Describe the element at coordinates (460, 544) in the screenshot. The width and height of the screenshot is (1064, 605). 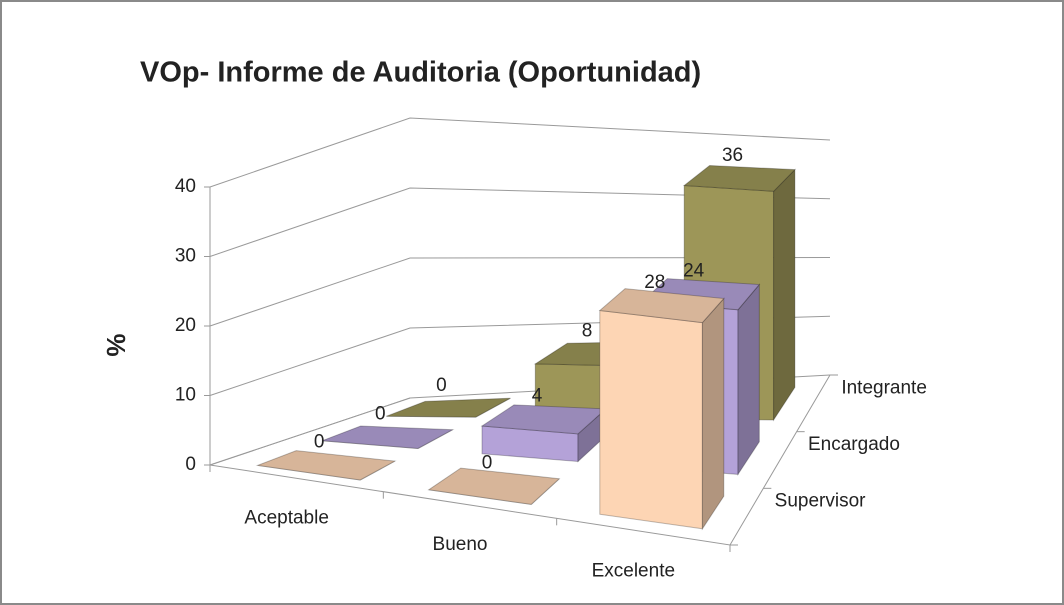
I see `x-tick-label: Bueno` at that location.